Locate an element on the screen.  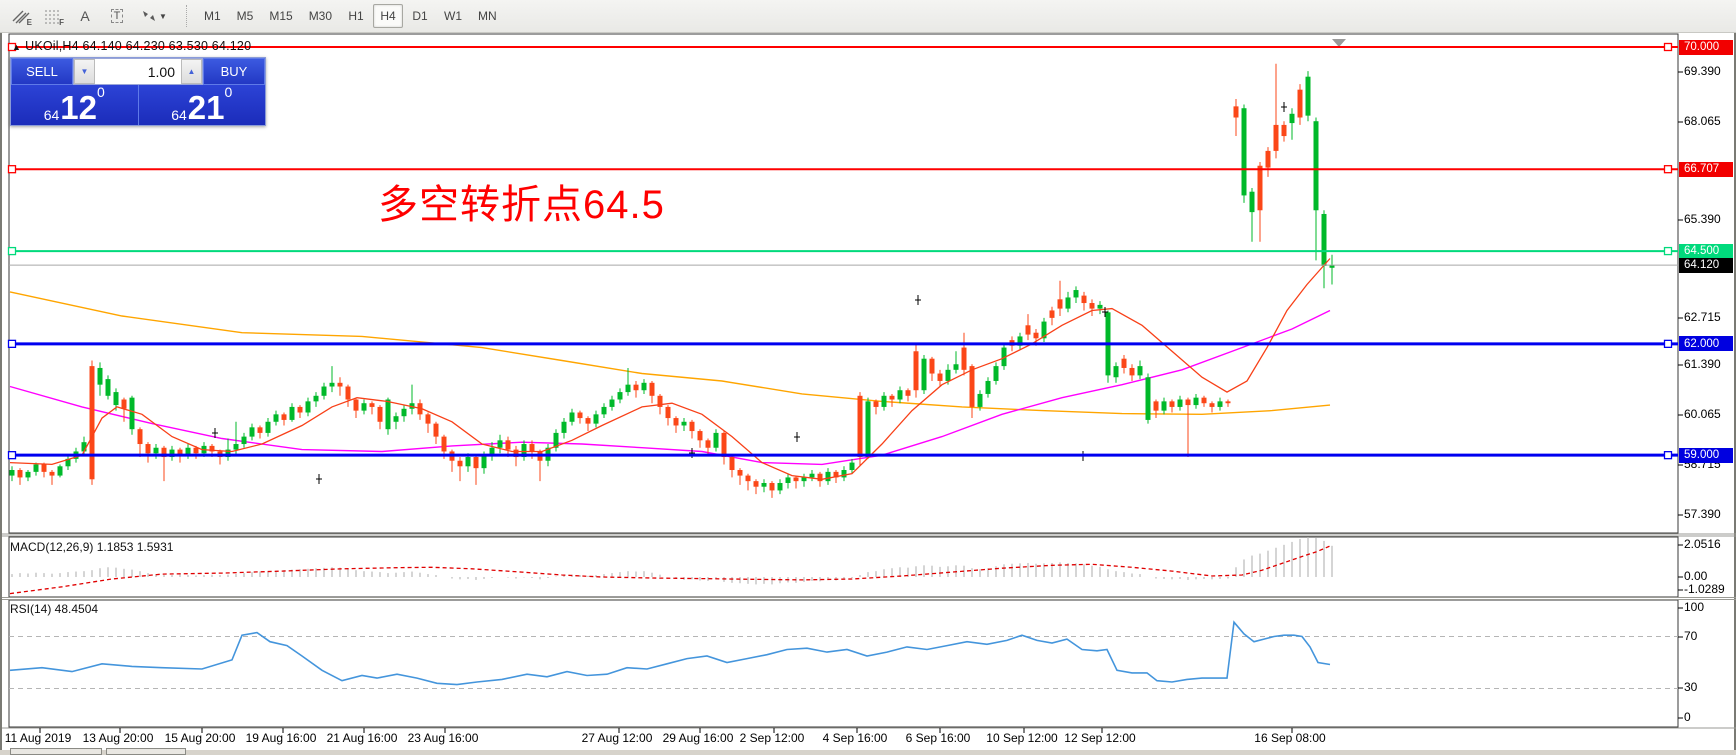
timeframe-group: M1 M5 M15 M30 H1 H4 D1 W1 MN is located at coordinates (350, 16).